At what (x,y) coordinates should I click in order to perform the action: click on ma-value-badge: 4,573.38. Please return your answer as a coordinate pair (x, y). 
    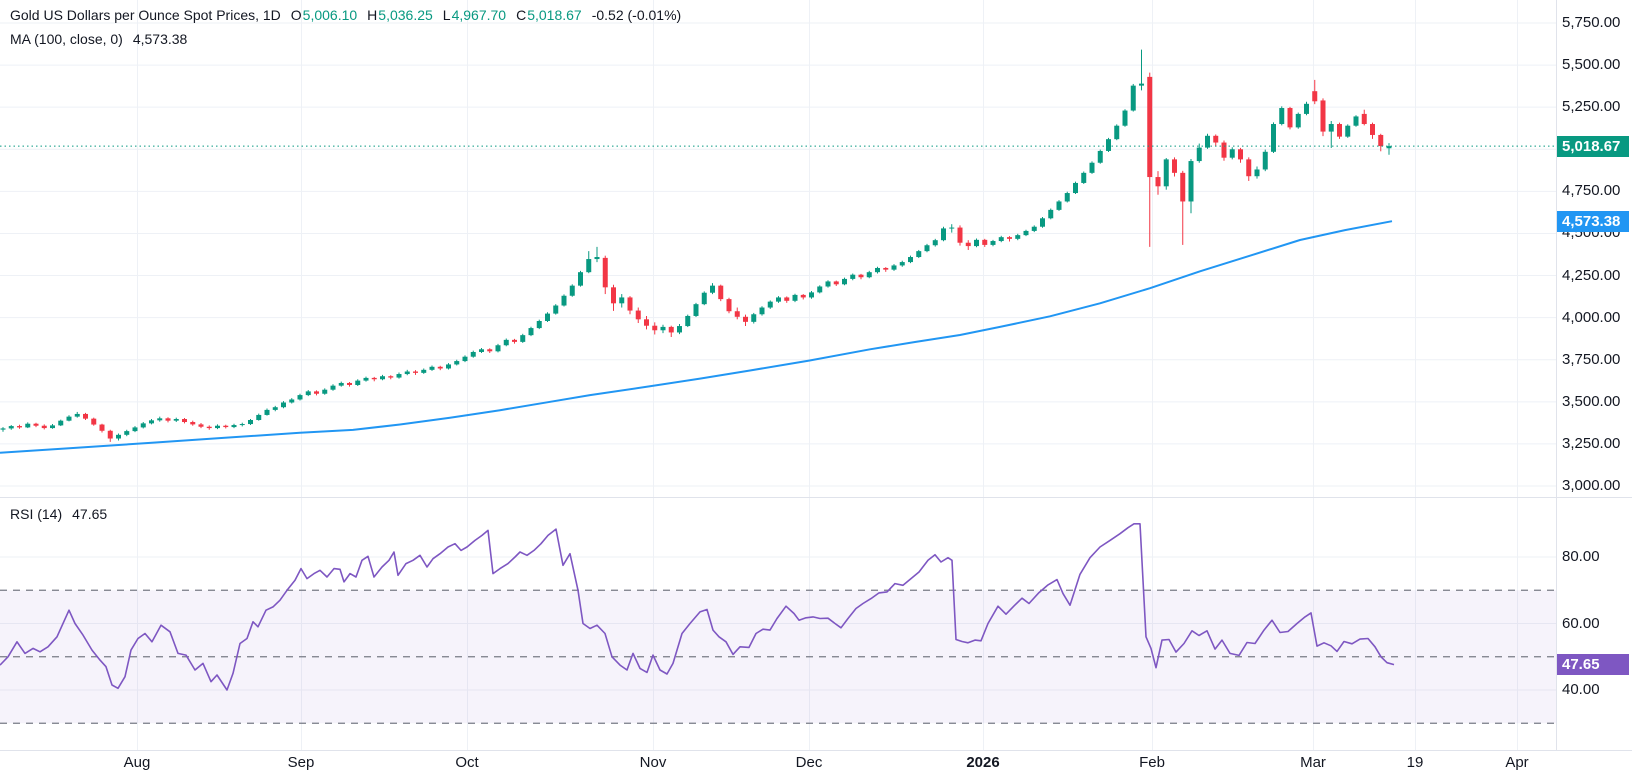
    Looking at the image, I should click on (1593, 221).